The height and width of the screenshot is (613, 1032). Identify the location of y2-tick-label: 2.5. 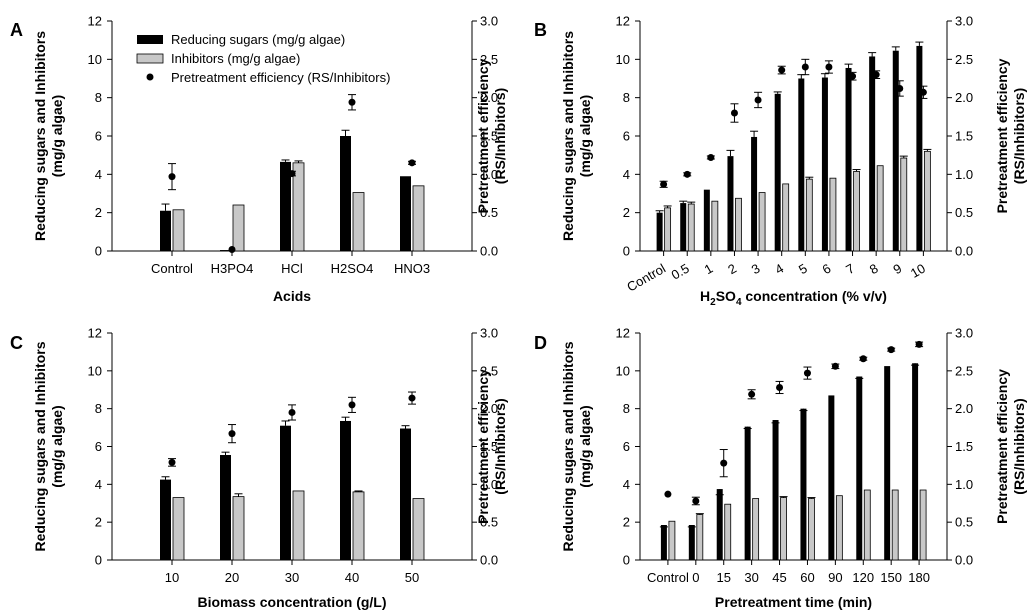
(964, 370).